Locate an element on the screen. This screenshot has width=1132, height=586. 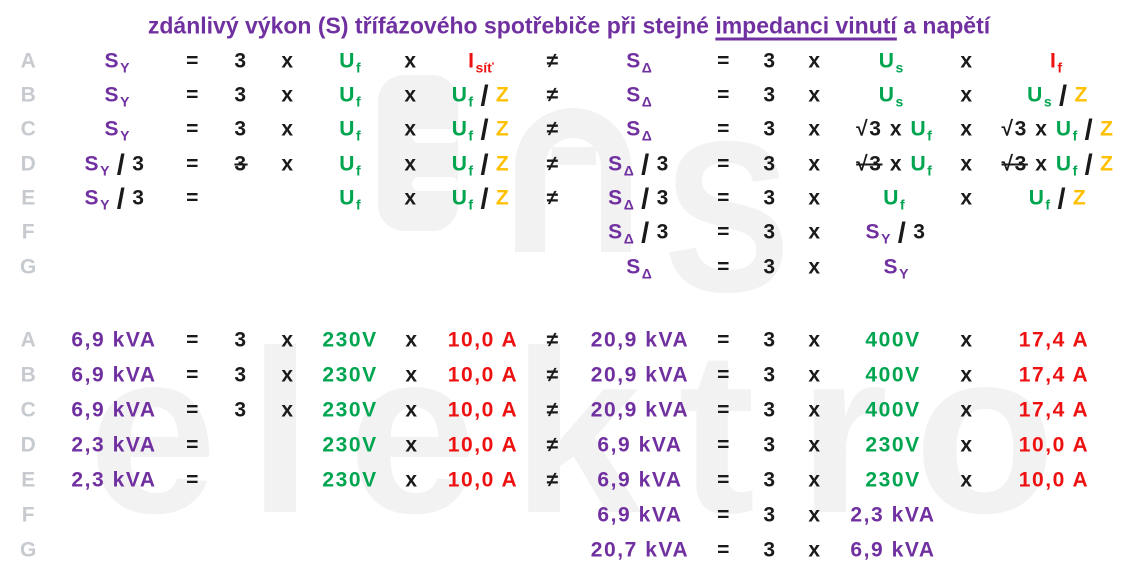
svg-text: k is located at coordinates (577, 432).